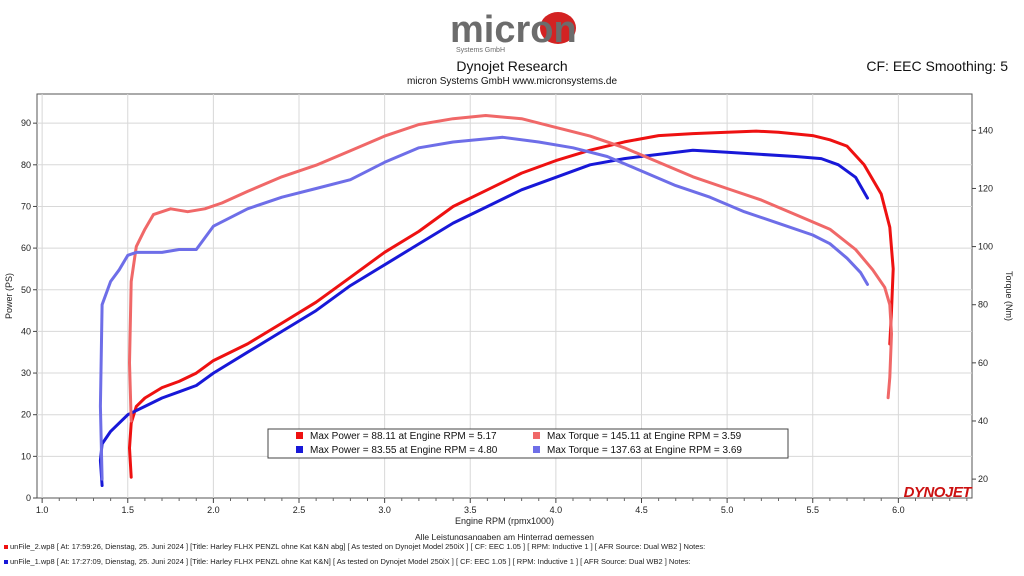 This screenshot has height=576, width=1024. What do you see at coordinates (128, 510) in the screenshot?
I see `x-tick-label: 1.5` at bounding box center [128, 510].